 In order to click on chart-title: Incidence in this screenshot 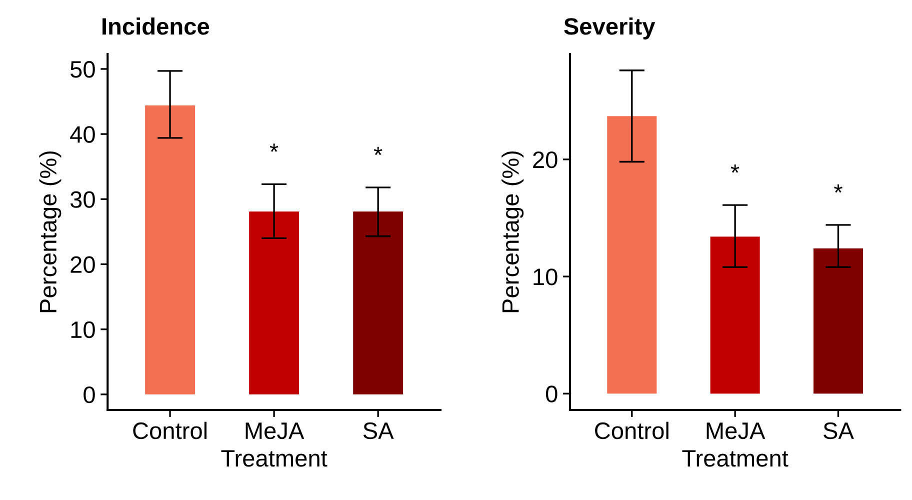, I will do `click(156, 26)`.